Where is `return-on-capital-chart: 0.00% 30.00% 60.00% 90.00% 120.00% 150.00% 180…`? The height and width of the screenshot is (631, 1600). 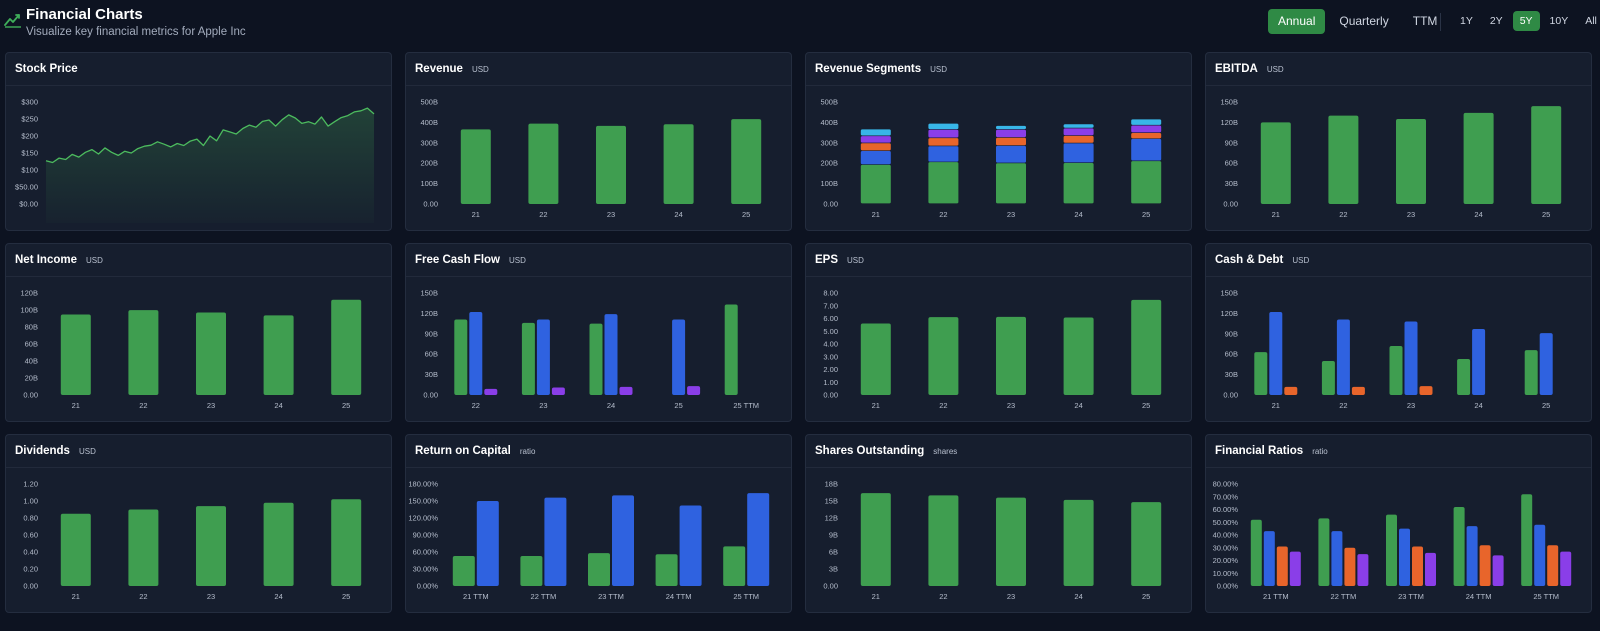
return-on-capital-chart: 0.00% 30.00% 60.00% 90.00% 120.00% 150.00% 180… is located at coordinates (598, 540).